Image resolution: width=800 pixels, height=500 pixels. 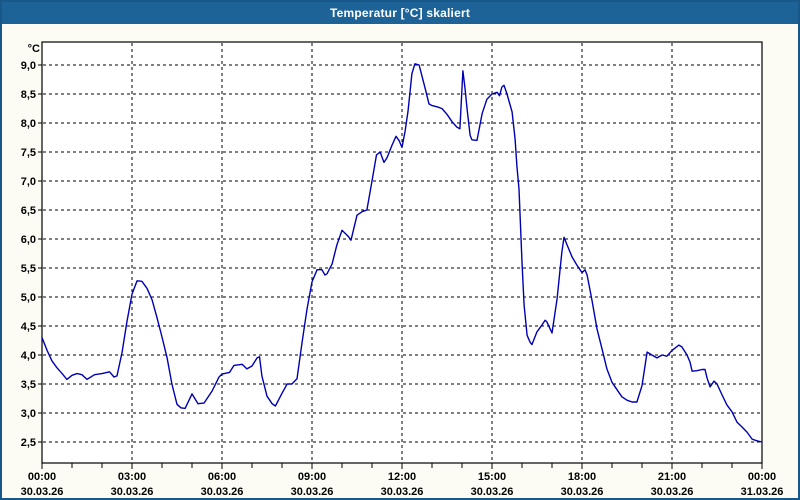 What do you see at coordinates (28, 95) in the screenshot?
I see `y-axis-label: 8,5` at bounding box center [28, 95].